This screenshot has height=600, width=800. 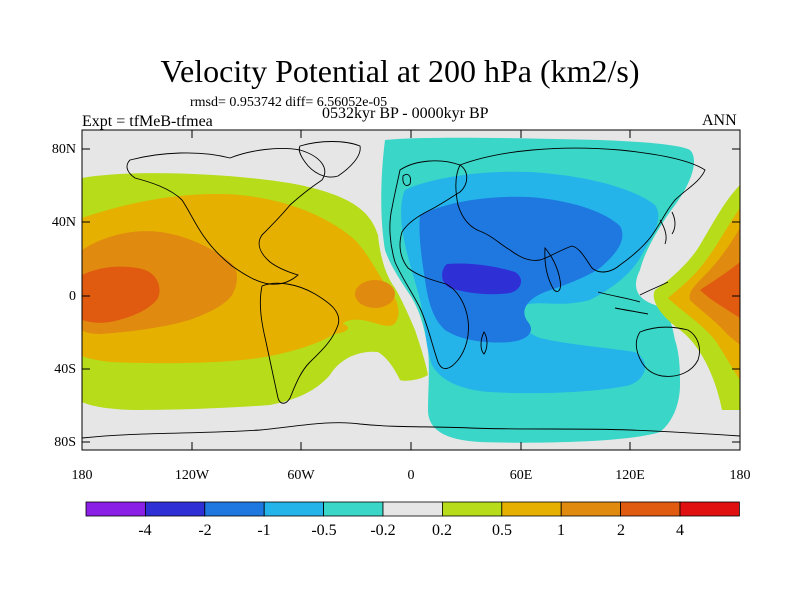 I want to click on lat-tick-label: 40S, so click(x=65, y=369).